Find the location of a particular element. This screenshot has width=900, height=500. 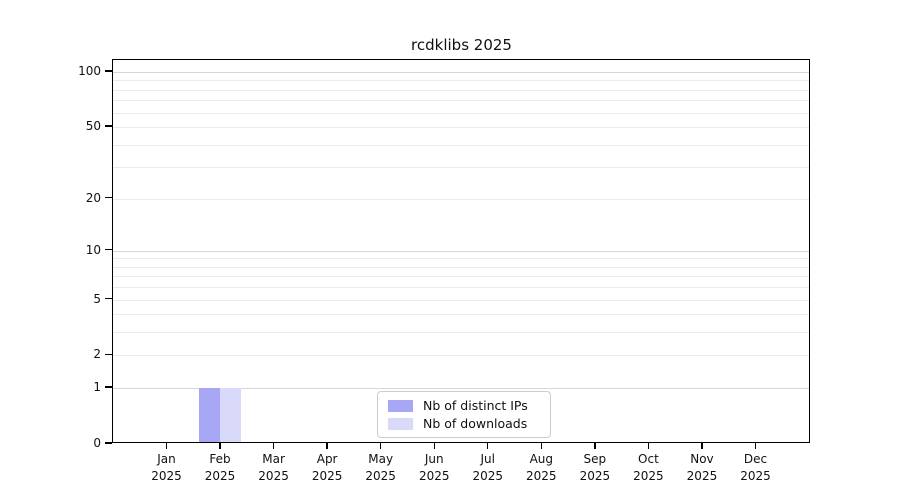

y-tick-label: 20 is located at coordinates (93, 197).